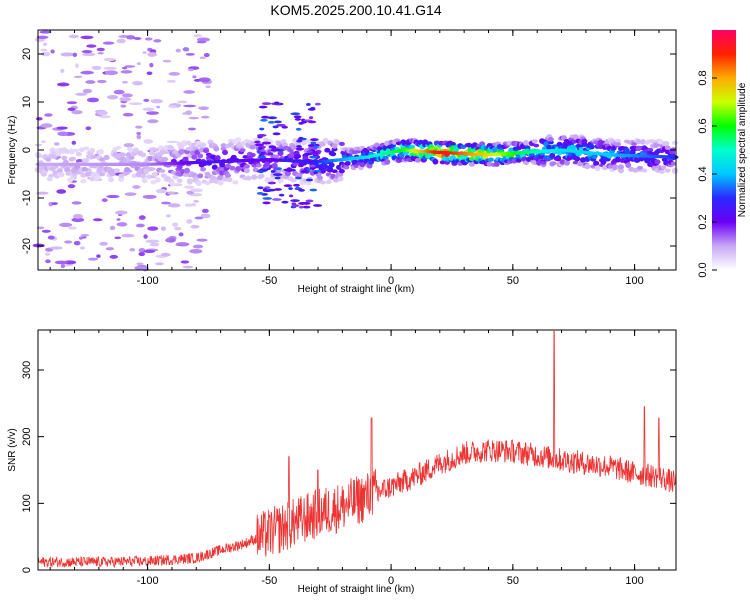 This screenshot has width=750, height=600. Describe the element at coordinates (356, 289) in the screenshot. I see `spectrogram-x-axis-label: Height of straight line (km)` at that location.